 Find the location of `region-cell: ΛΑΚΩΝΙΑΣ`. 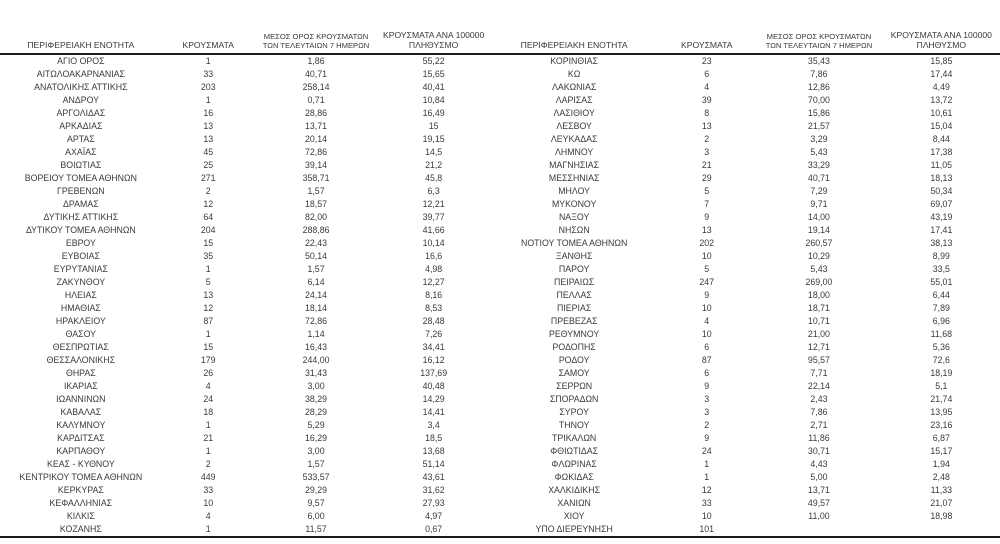

region-cell: ΛΑΚΩΝΙΑΣ is located at coordinates (574, 87).